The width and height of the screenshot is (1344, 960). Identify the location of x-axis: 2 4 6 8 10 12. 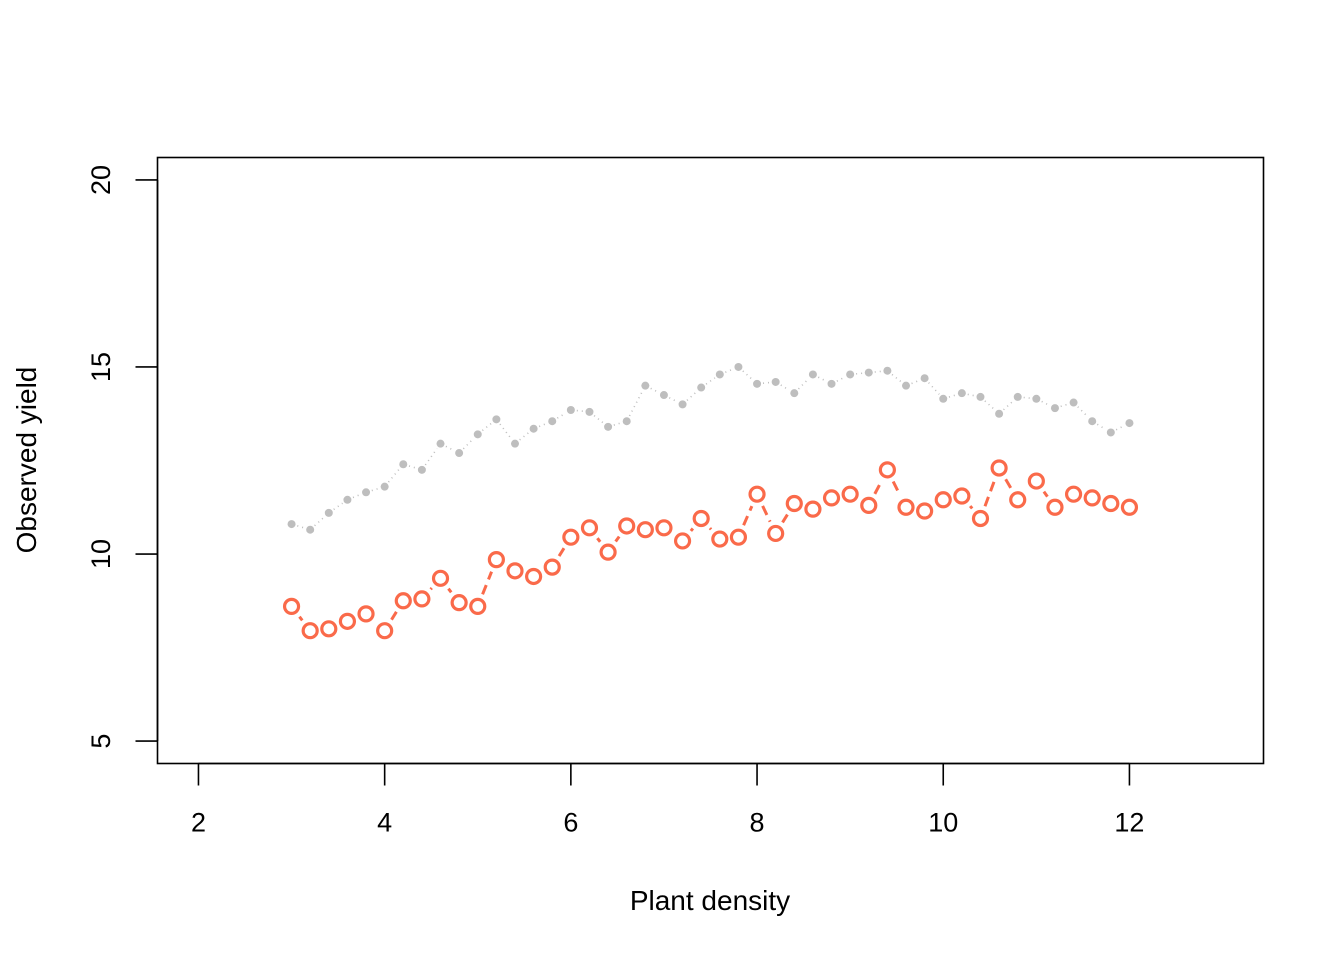
(667, 800).